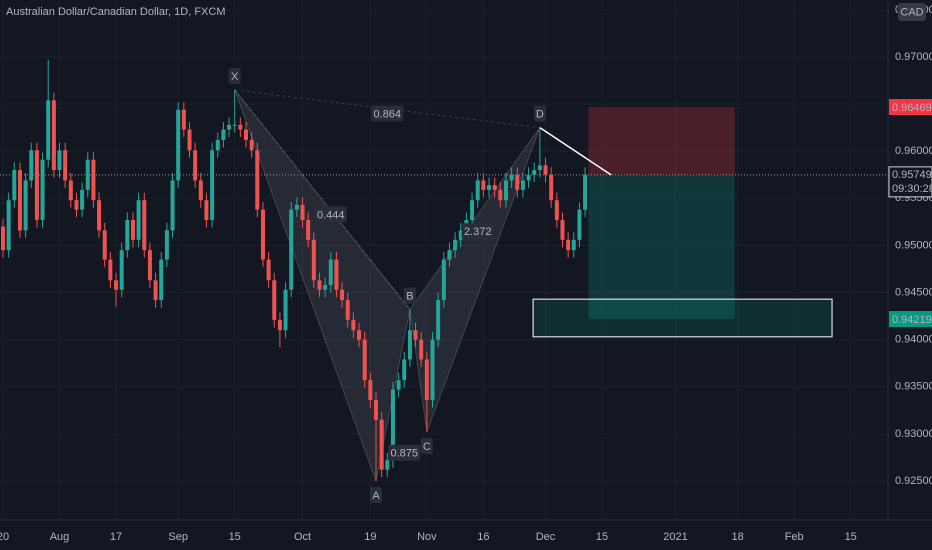 The height and width of the screenshot is (550, 932). Describe the element at coordinates (913, 151) in the screenshot. I see `y-tick-label: 0.96000` at that location.